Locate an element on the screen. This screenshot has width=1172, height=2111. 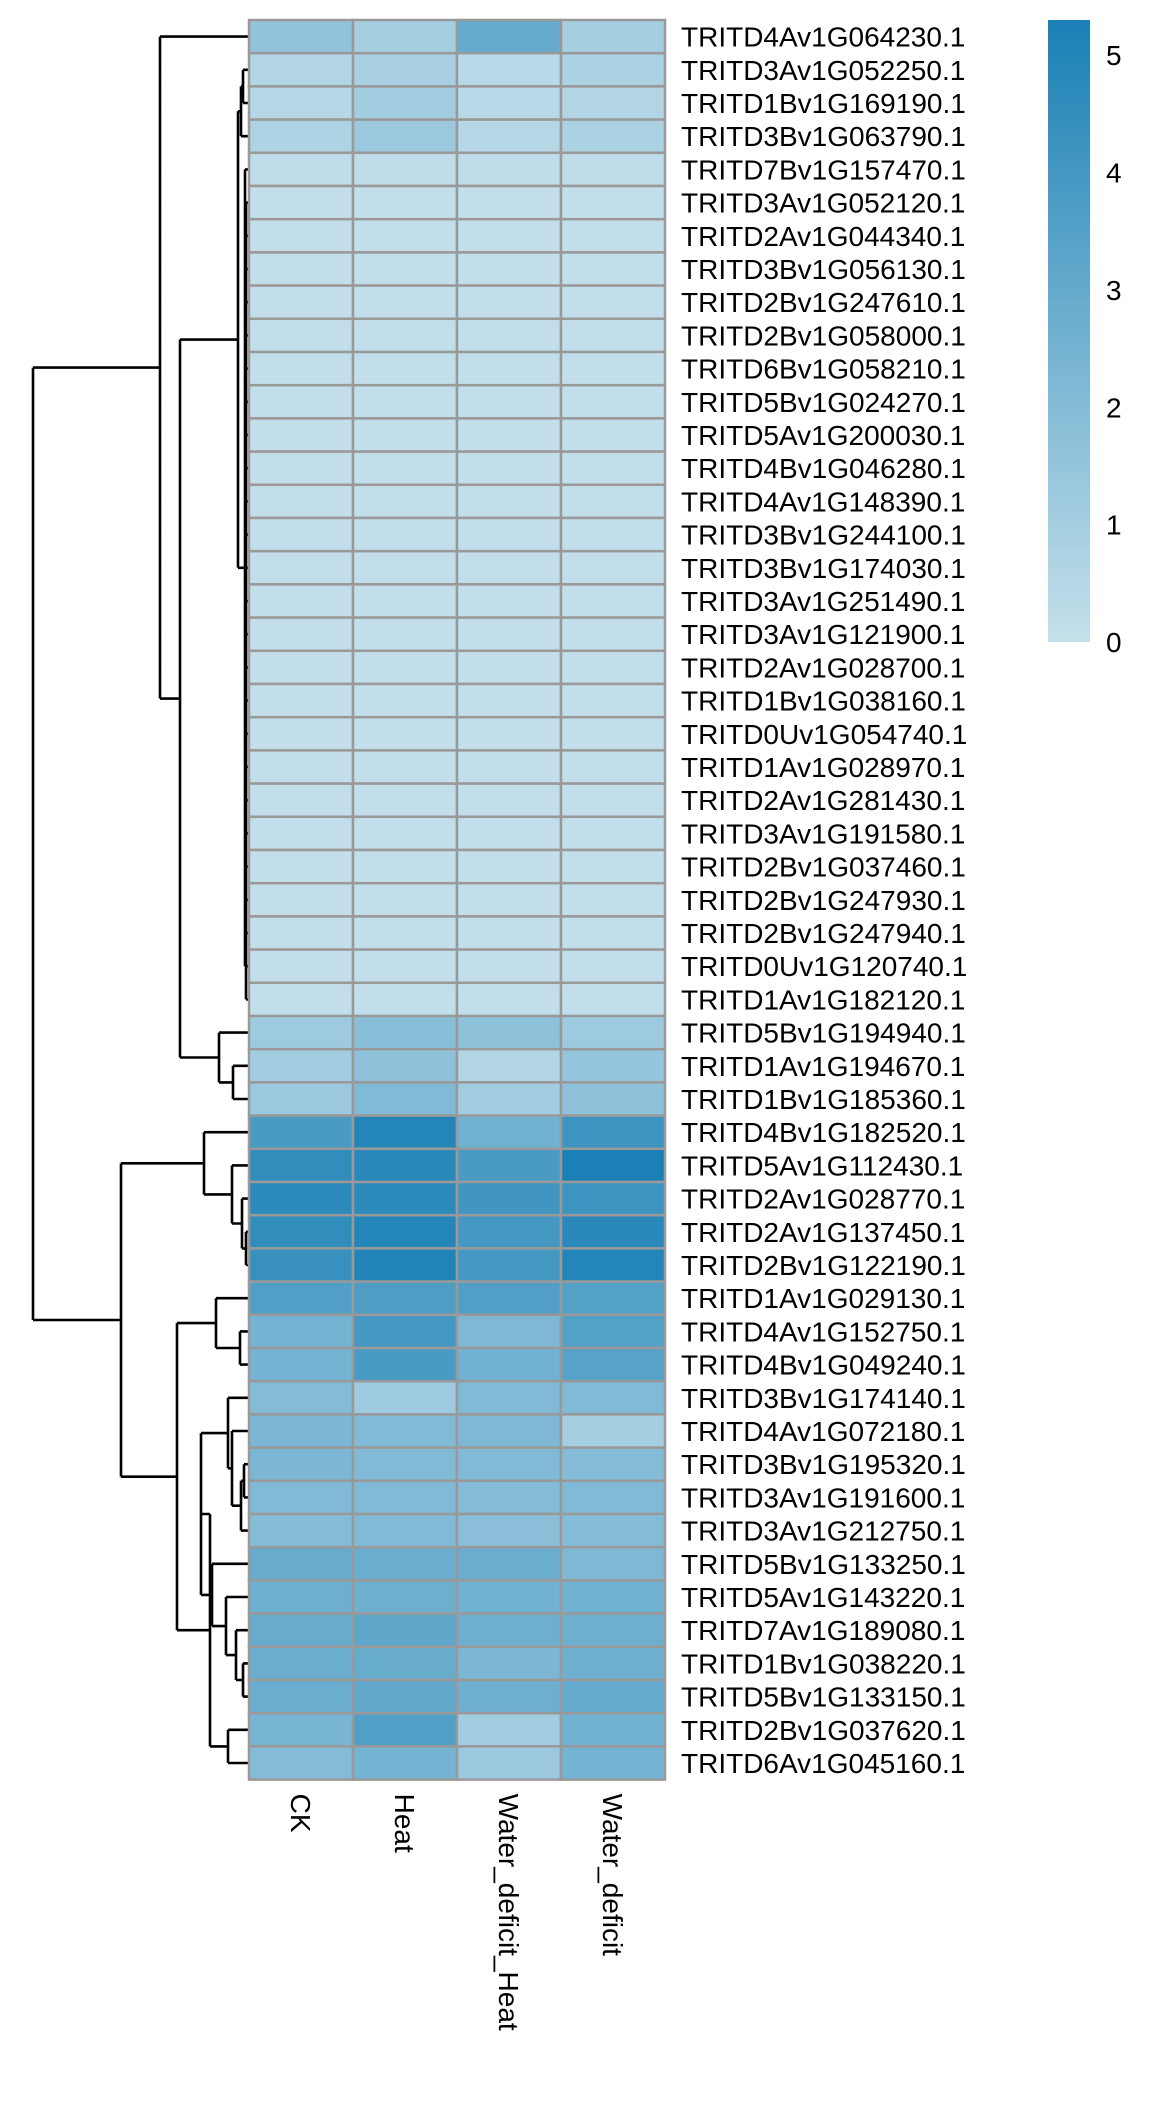
column-label: Water_deficit_Heat is located at coordinates (508, 1912).